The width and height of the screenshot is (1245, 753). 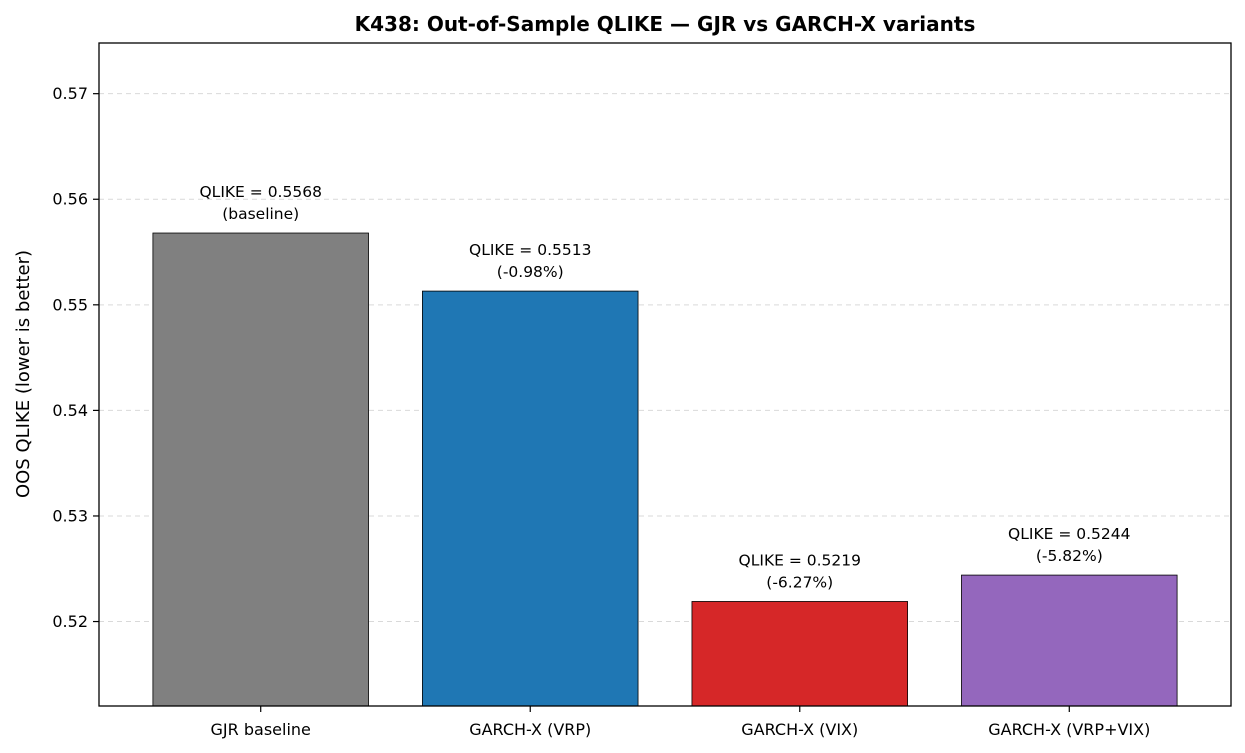 I want to click on y-tick-label: 0.56, so click(x=70, y=199).